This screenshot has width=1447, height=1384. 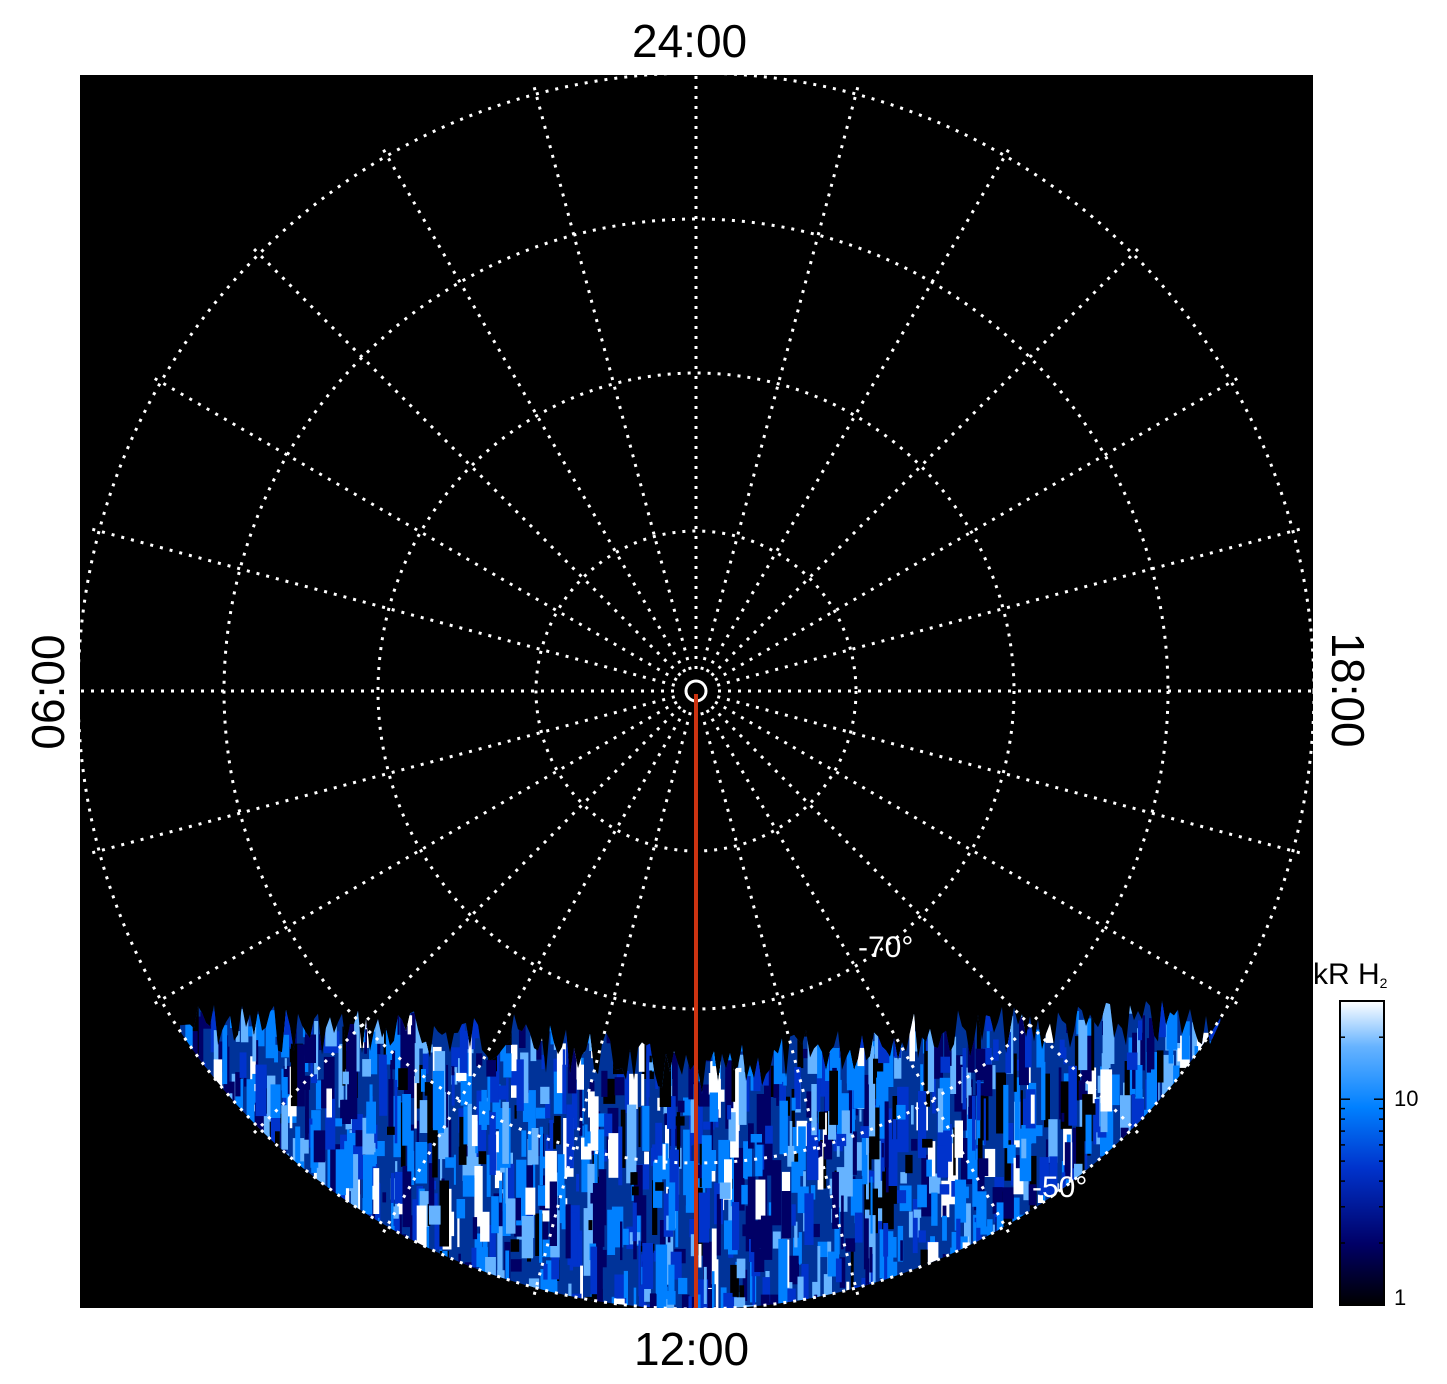 I want to click on local-time-label-dusk: 18:00, so click(x=1348, y=690).